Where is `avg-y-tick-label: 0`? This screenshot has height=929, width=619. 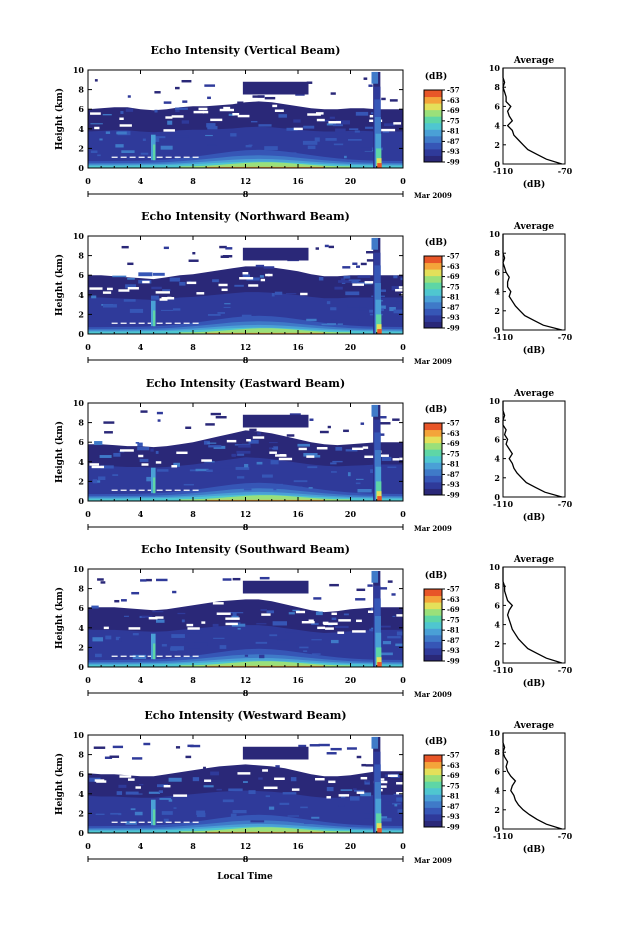 avg-y-tick-label: 0 is located at coordinates (497, 663).